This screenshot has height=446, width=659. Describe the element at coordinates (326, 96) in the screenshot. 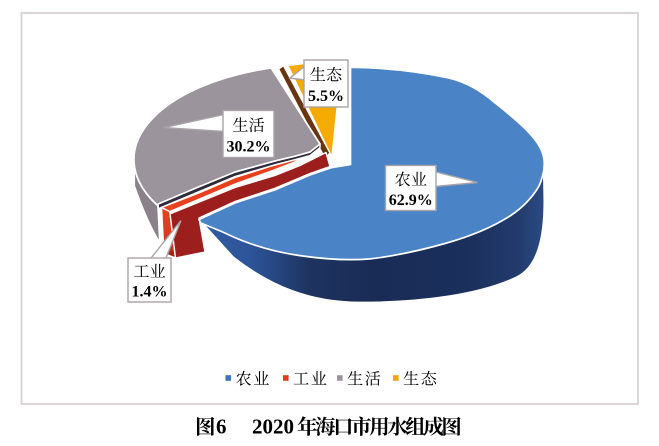

I see `svg-text: 5.5%` at that location.